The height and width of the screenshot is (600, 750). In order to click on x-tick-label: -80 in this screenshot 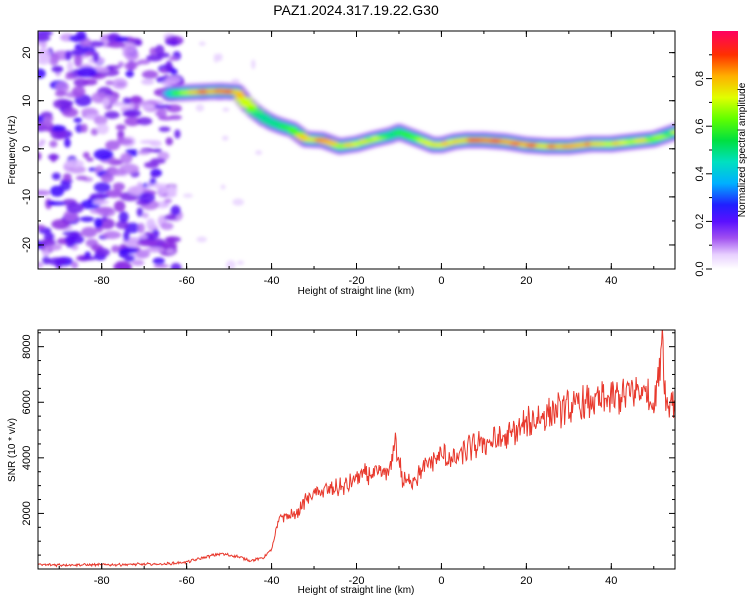, I will do `click(102, 581)`.